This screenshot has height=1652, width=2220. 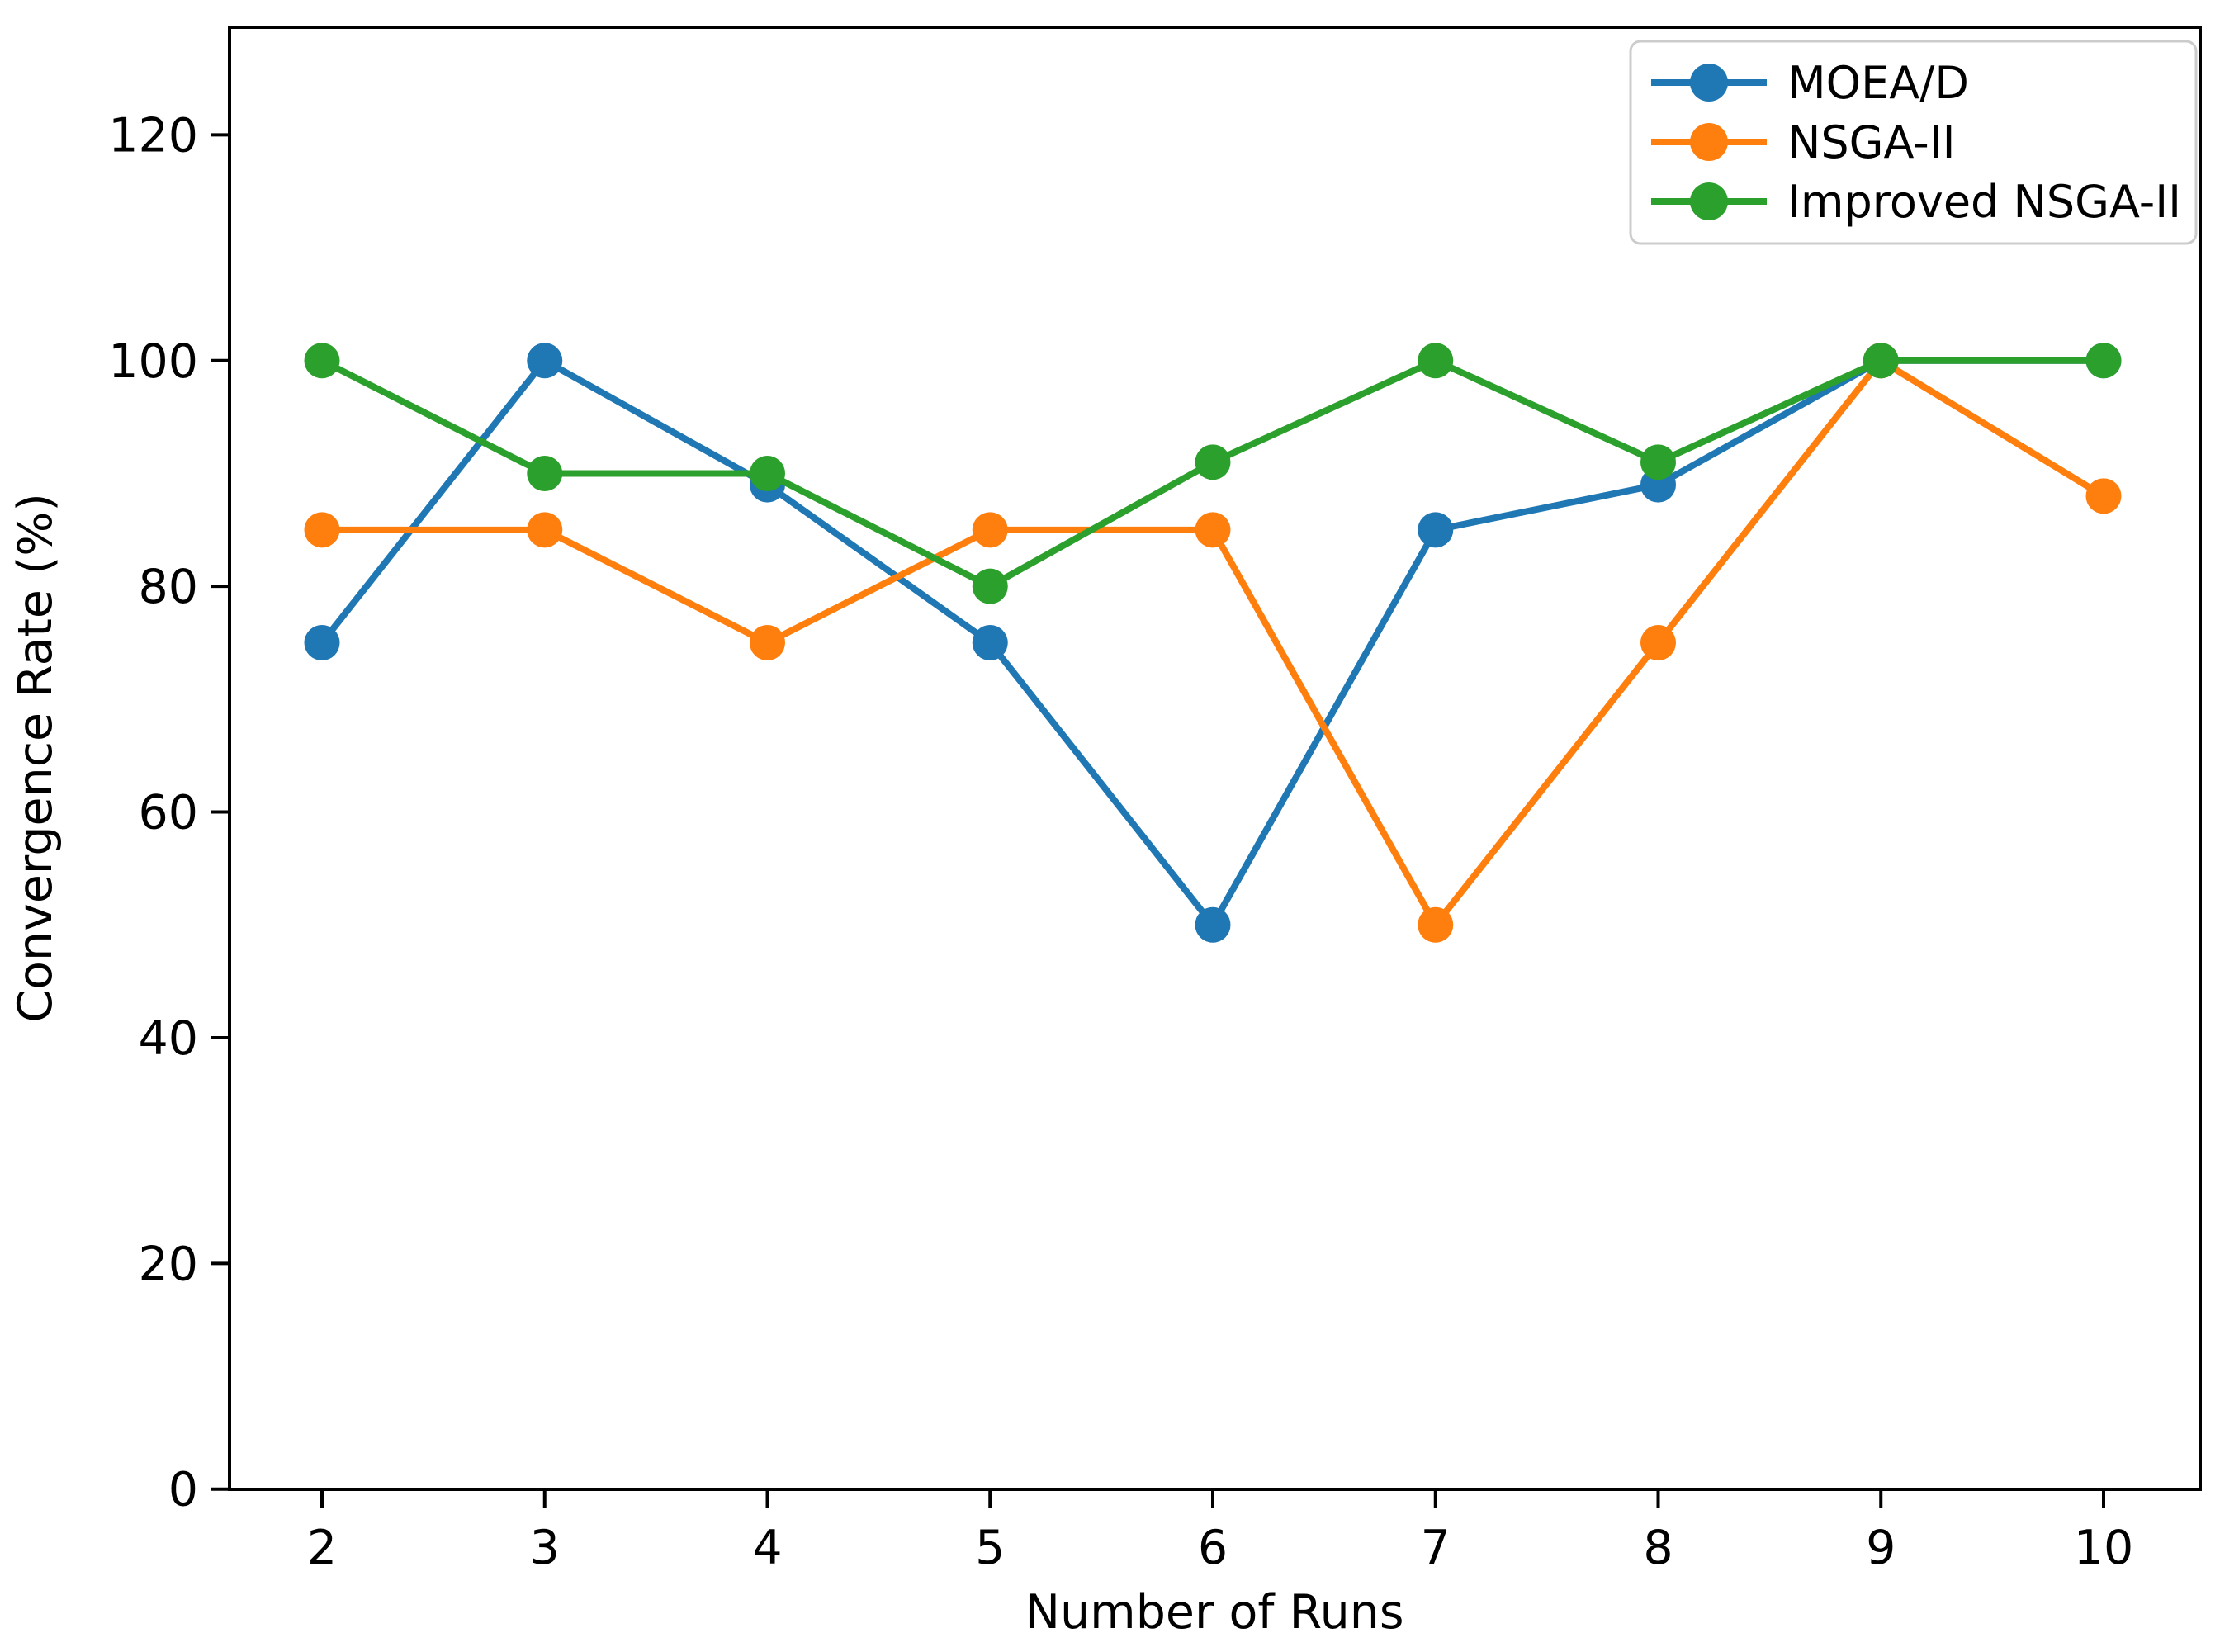 I want to click on y-tick-label: 20, so click(x=168, y=1264).